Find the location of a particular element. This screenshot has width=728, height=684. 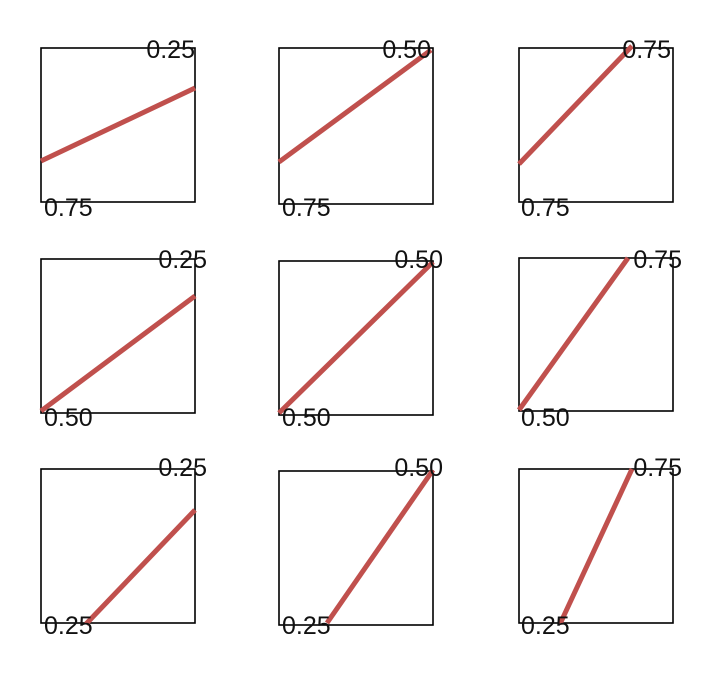

panel-6: 0.50 0.75 is located at coordinates (599, 339).